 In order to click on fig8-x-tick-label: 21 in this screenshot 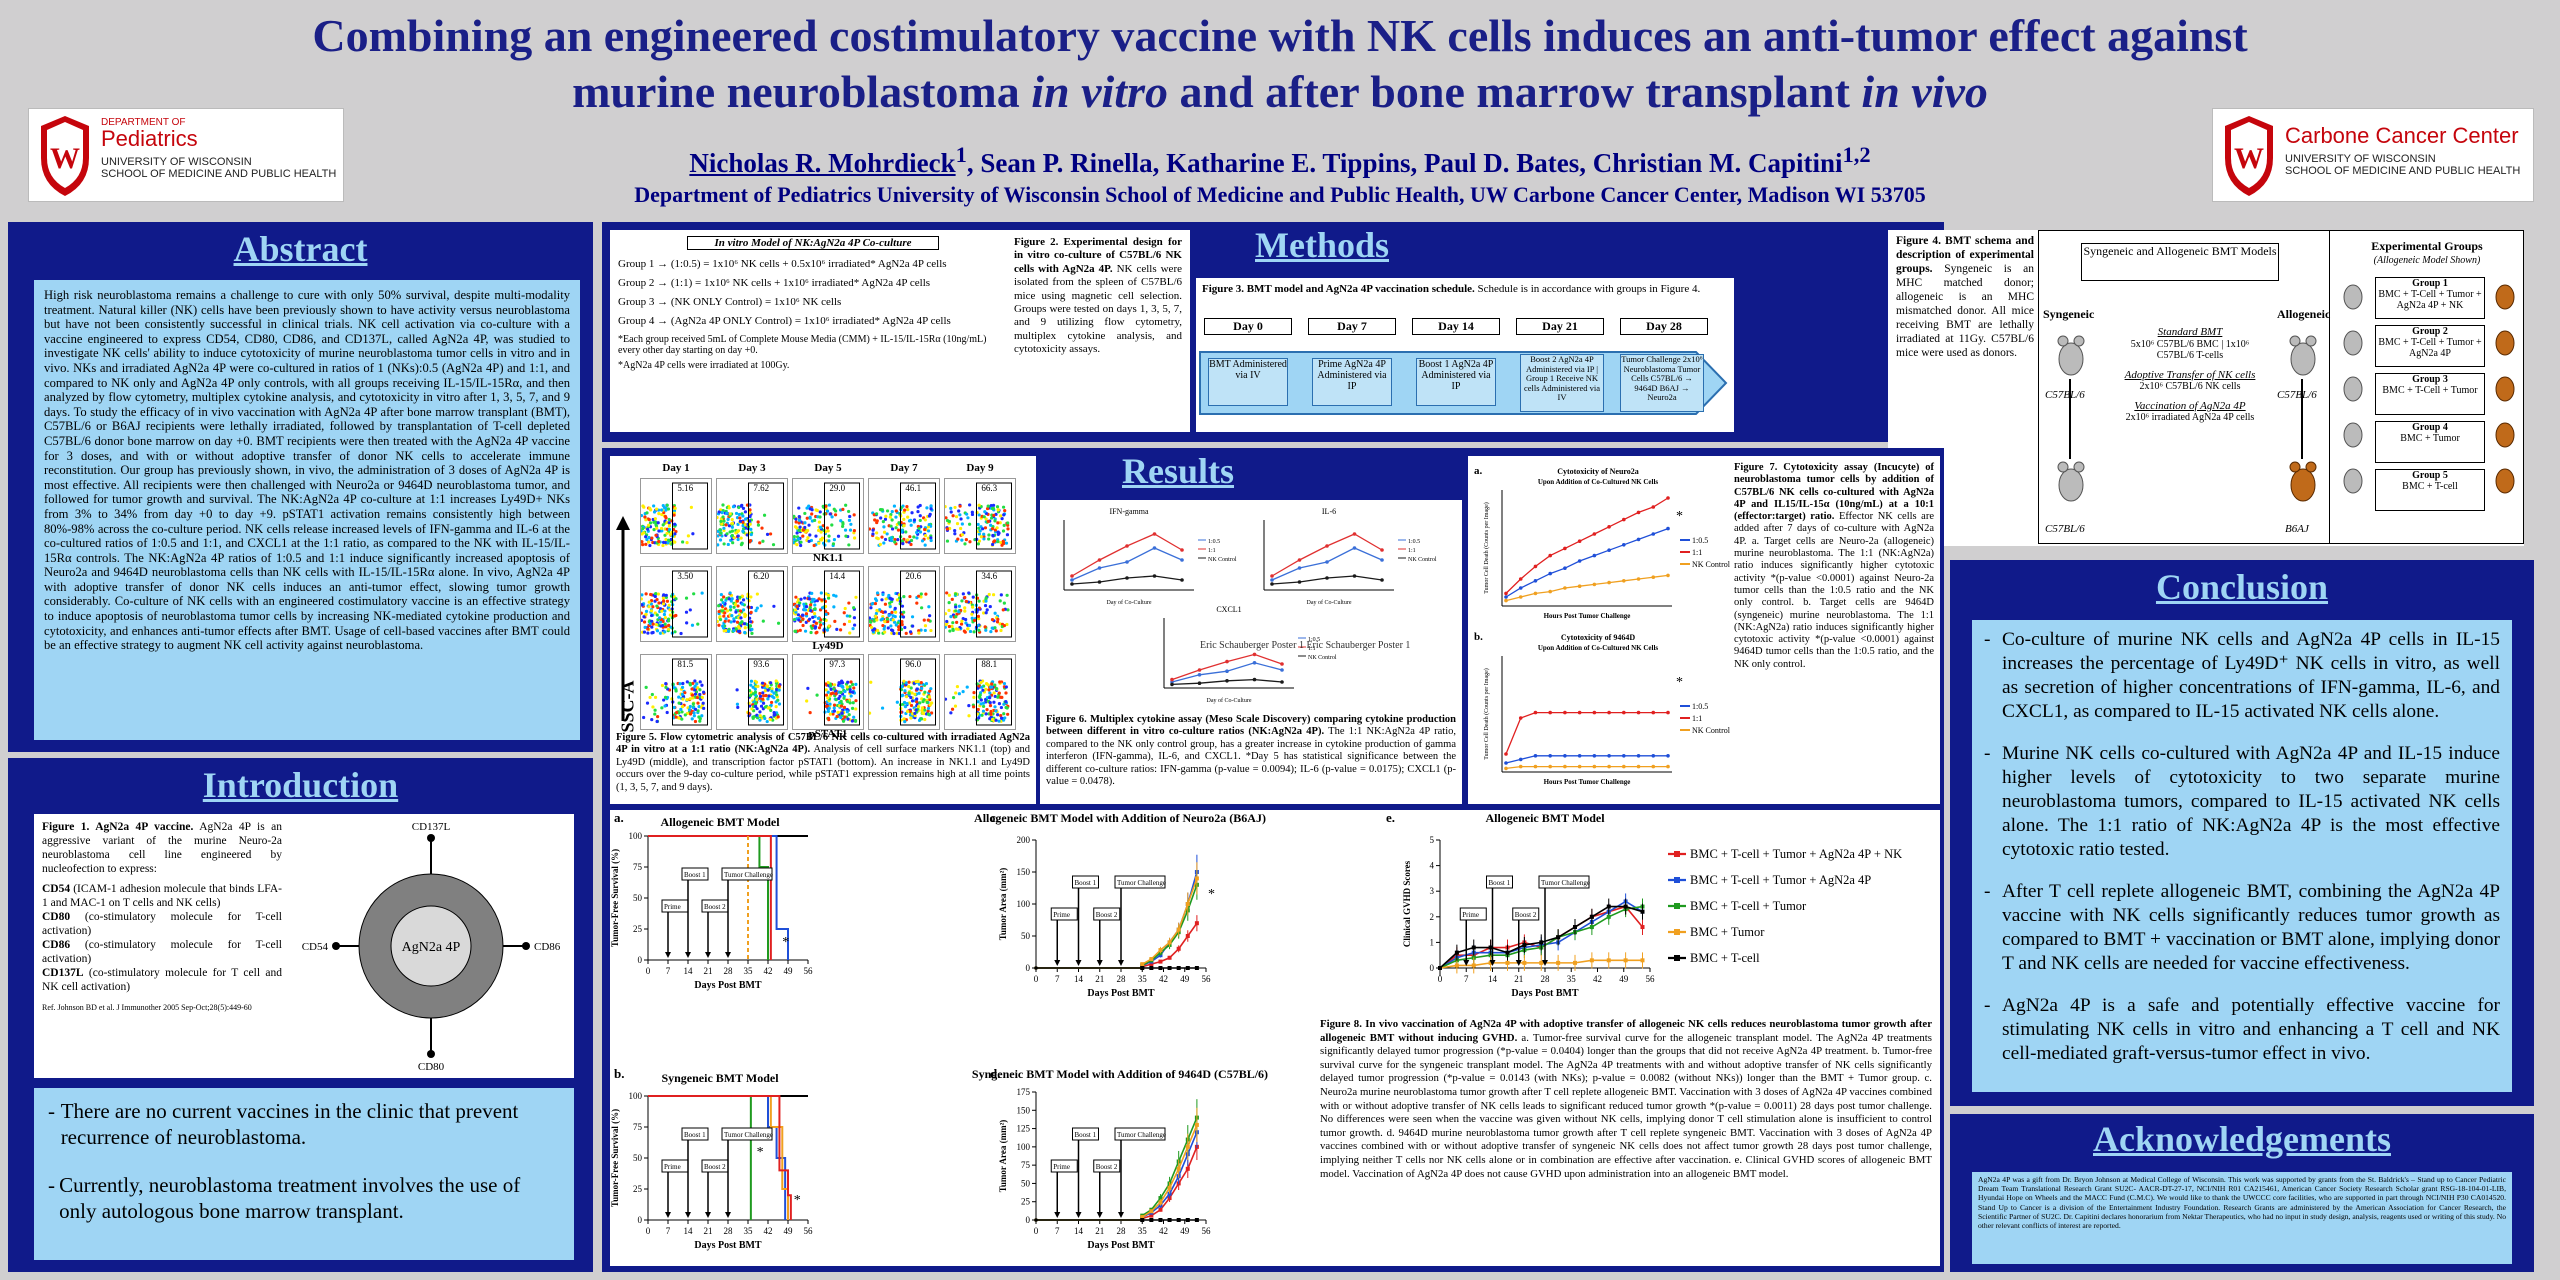, I will do `click(708, 1231)`.